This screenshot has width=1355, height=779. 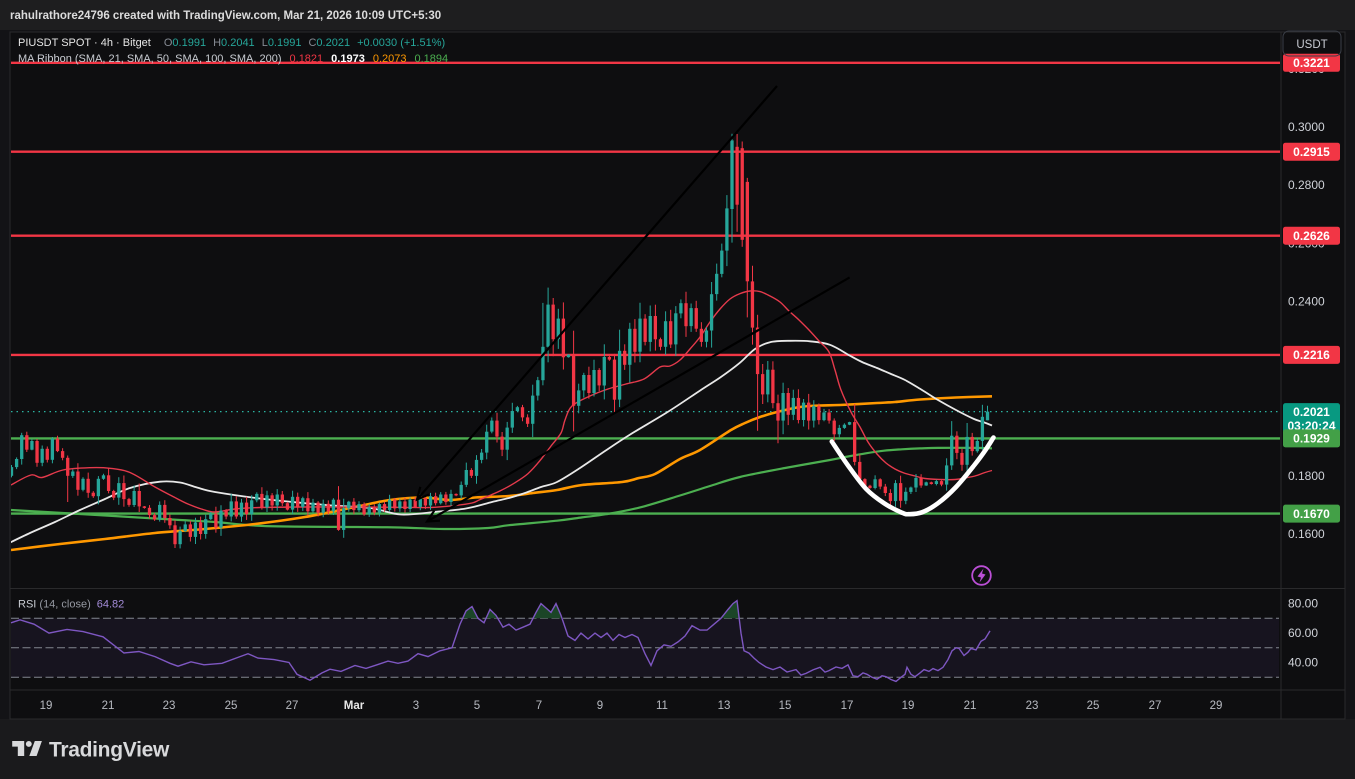 I want to click on svg-text: 9, so click(x=600, y=706).